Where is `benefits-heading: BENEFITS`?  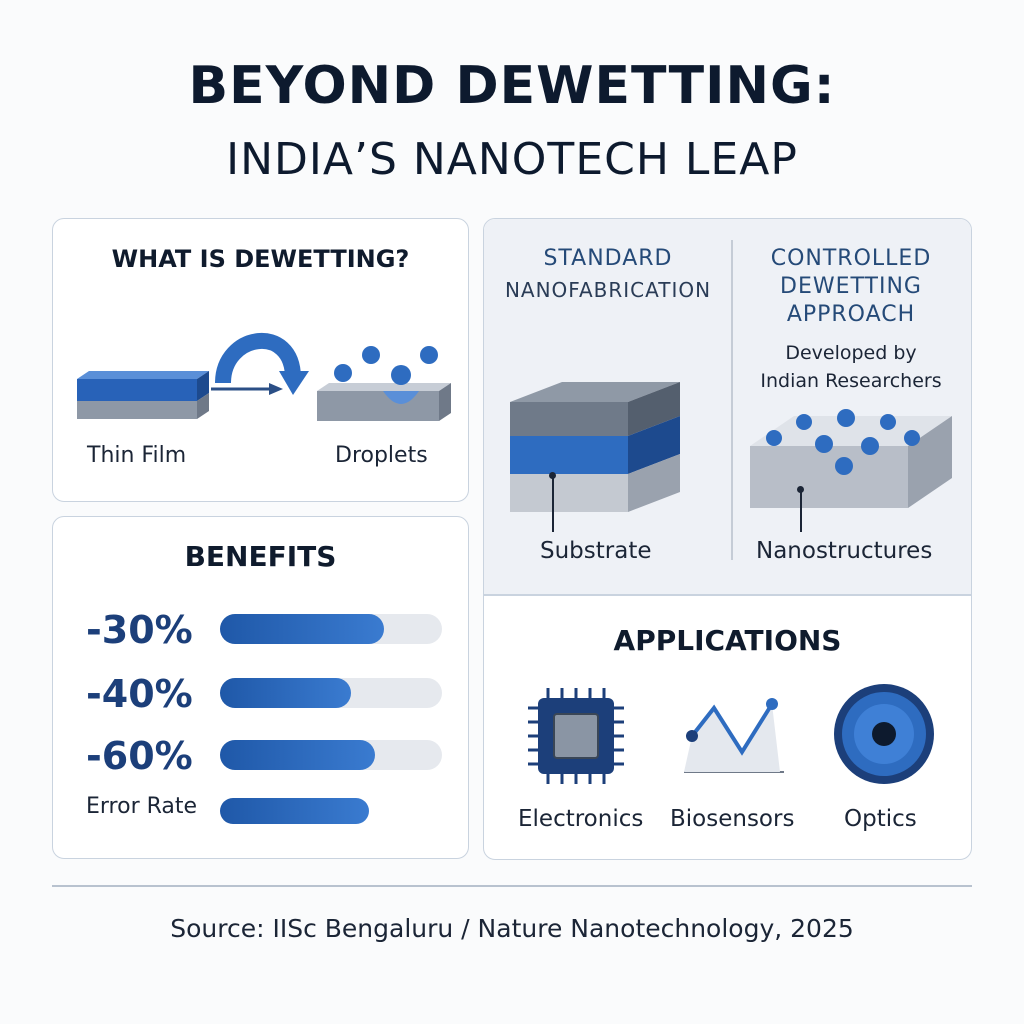
benefits-heading: BENEFITS is located at coordinates (260, 556).